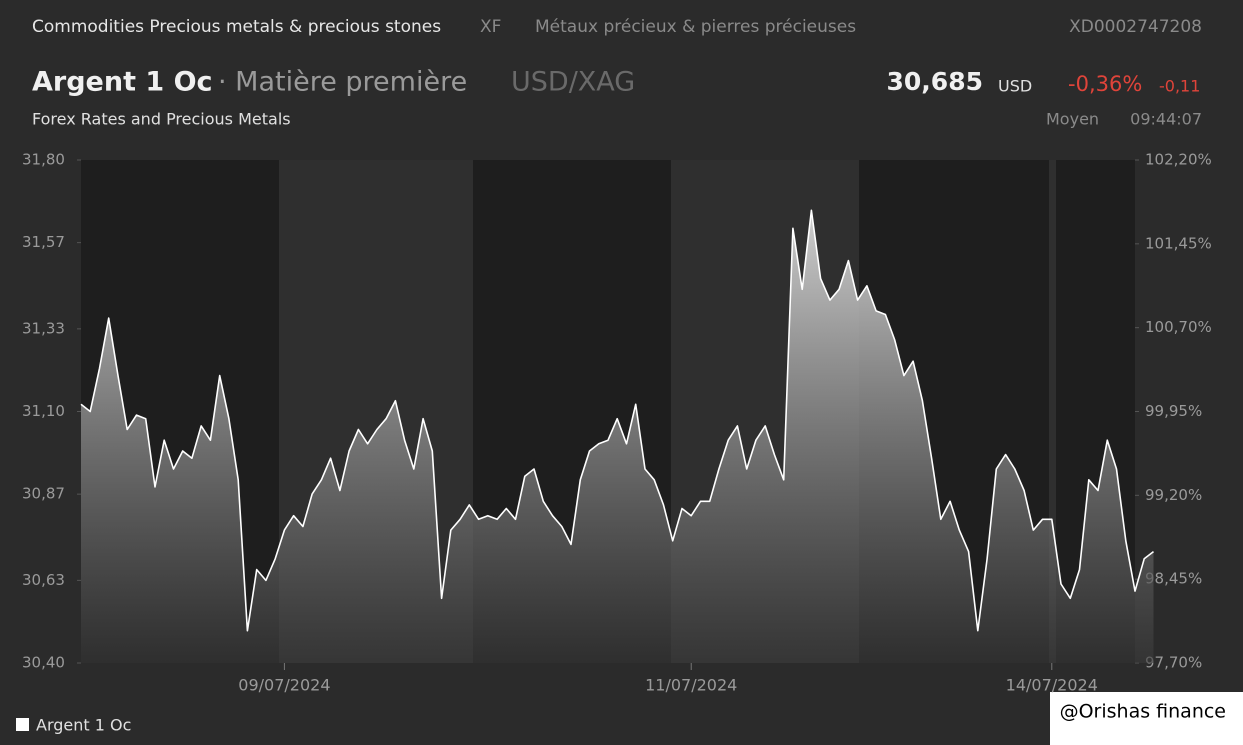  What do you see at coordinates (573, 82) in the screenshot?
I see `pair: USD/XAG` at bounding box center [573, 82].